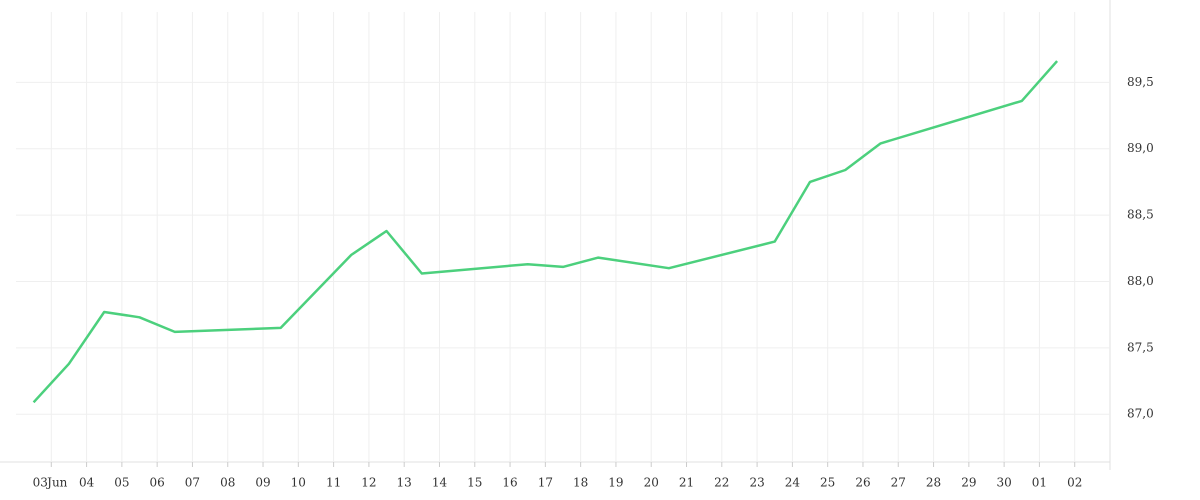  What do you see at coordinates (968, 483) in the screenshot?
I see `x-tick-label: 29` at bounding box center [968, 483].